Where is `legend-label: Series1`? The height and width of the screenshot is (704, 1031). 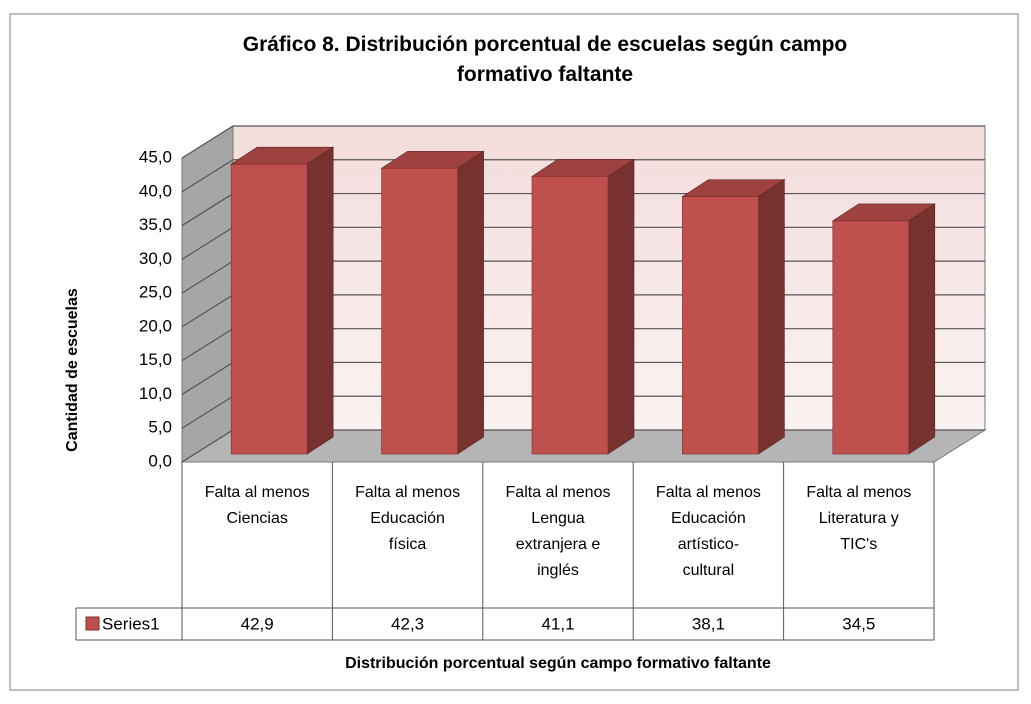
legend-label: Series1 is located at coordinates (131, 623).